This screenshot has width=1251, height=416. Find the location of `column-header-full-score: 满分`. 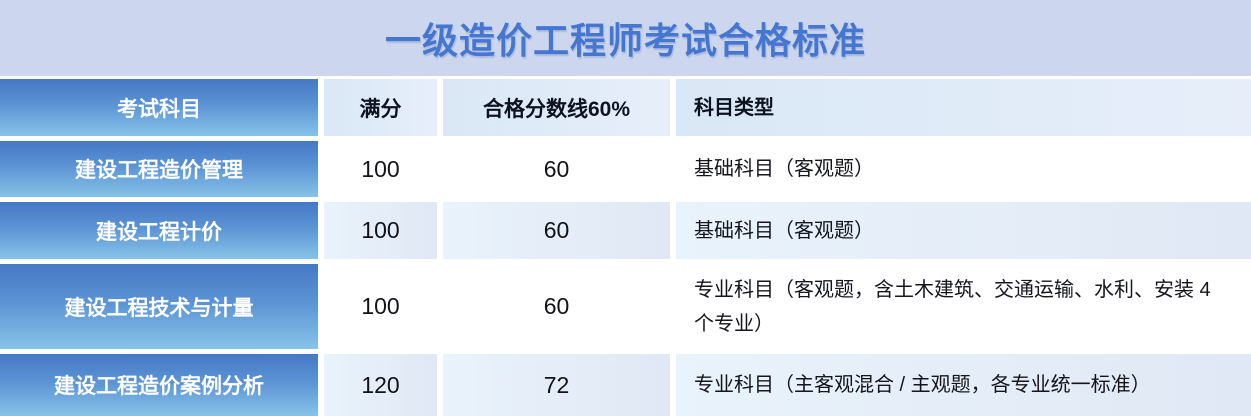

column-header-full-score: 满分 is located at coordinates (380, 107).